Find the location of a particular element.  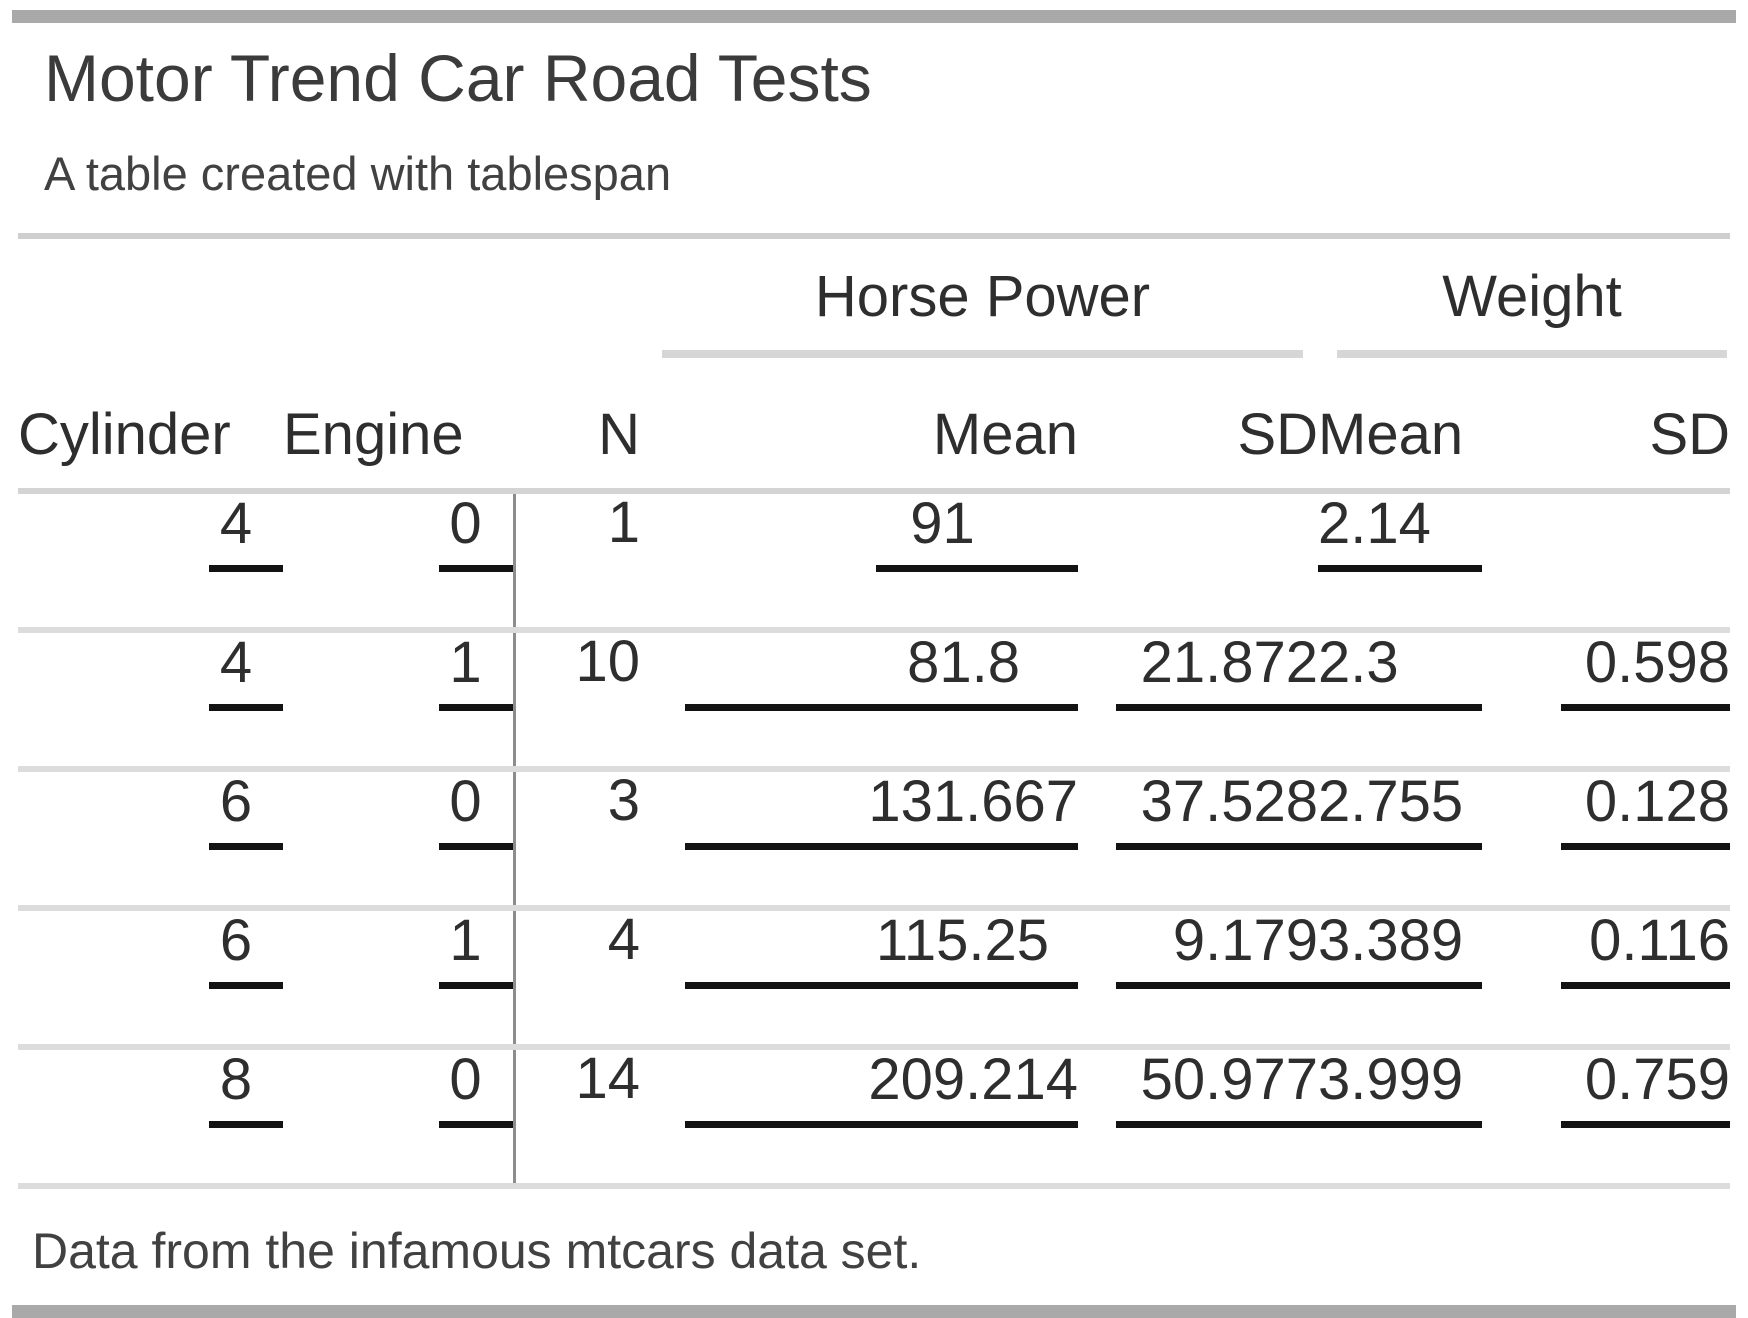

cell-value: 9.179 is located at coordinates (1217, 950).